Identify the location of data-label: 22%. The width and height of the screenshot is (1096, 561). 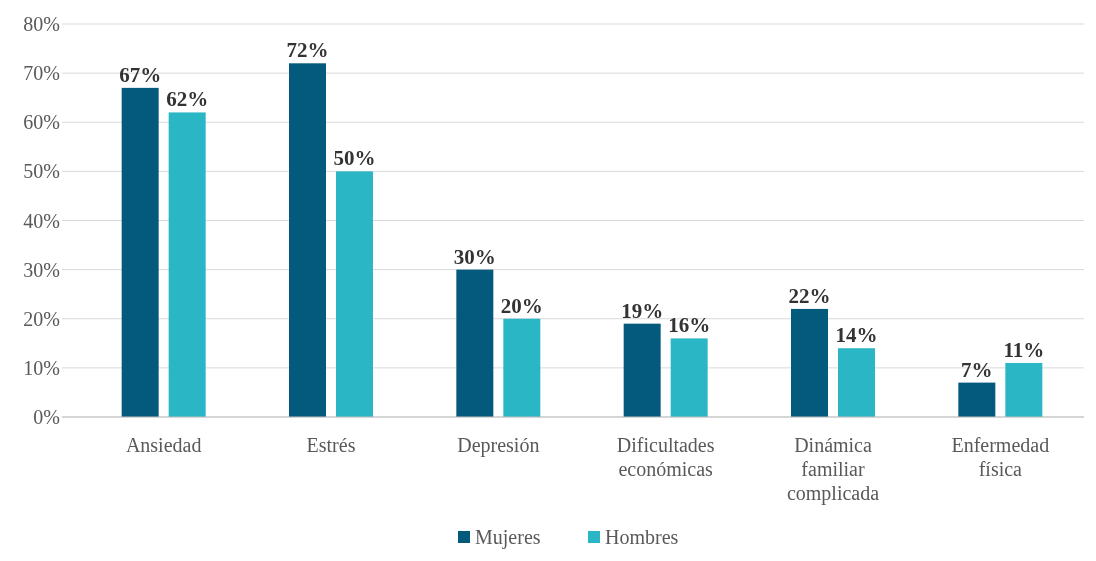
(809, 295).